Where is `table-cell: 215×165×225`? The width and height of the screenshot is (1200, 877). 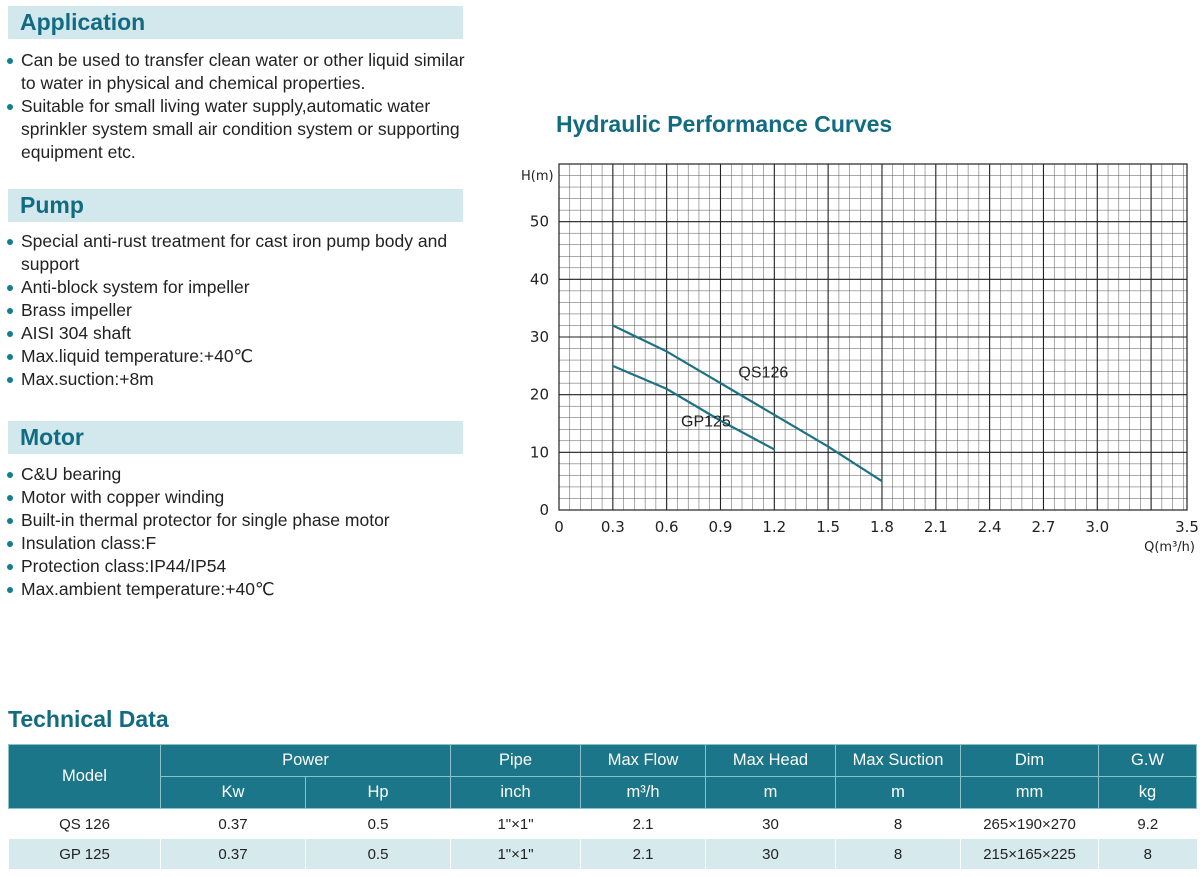
table-cell: 215×165×225 is located at coordinates (1029, 854).